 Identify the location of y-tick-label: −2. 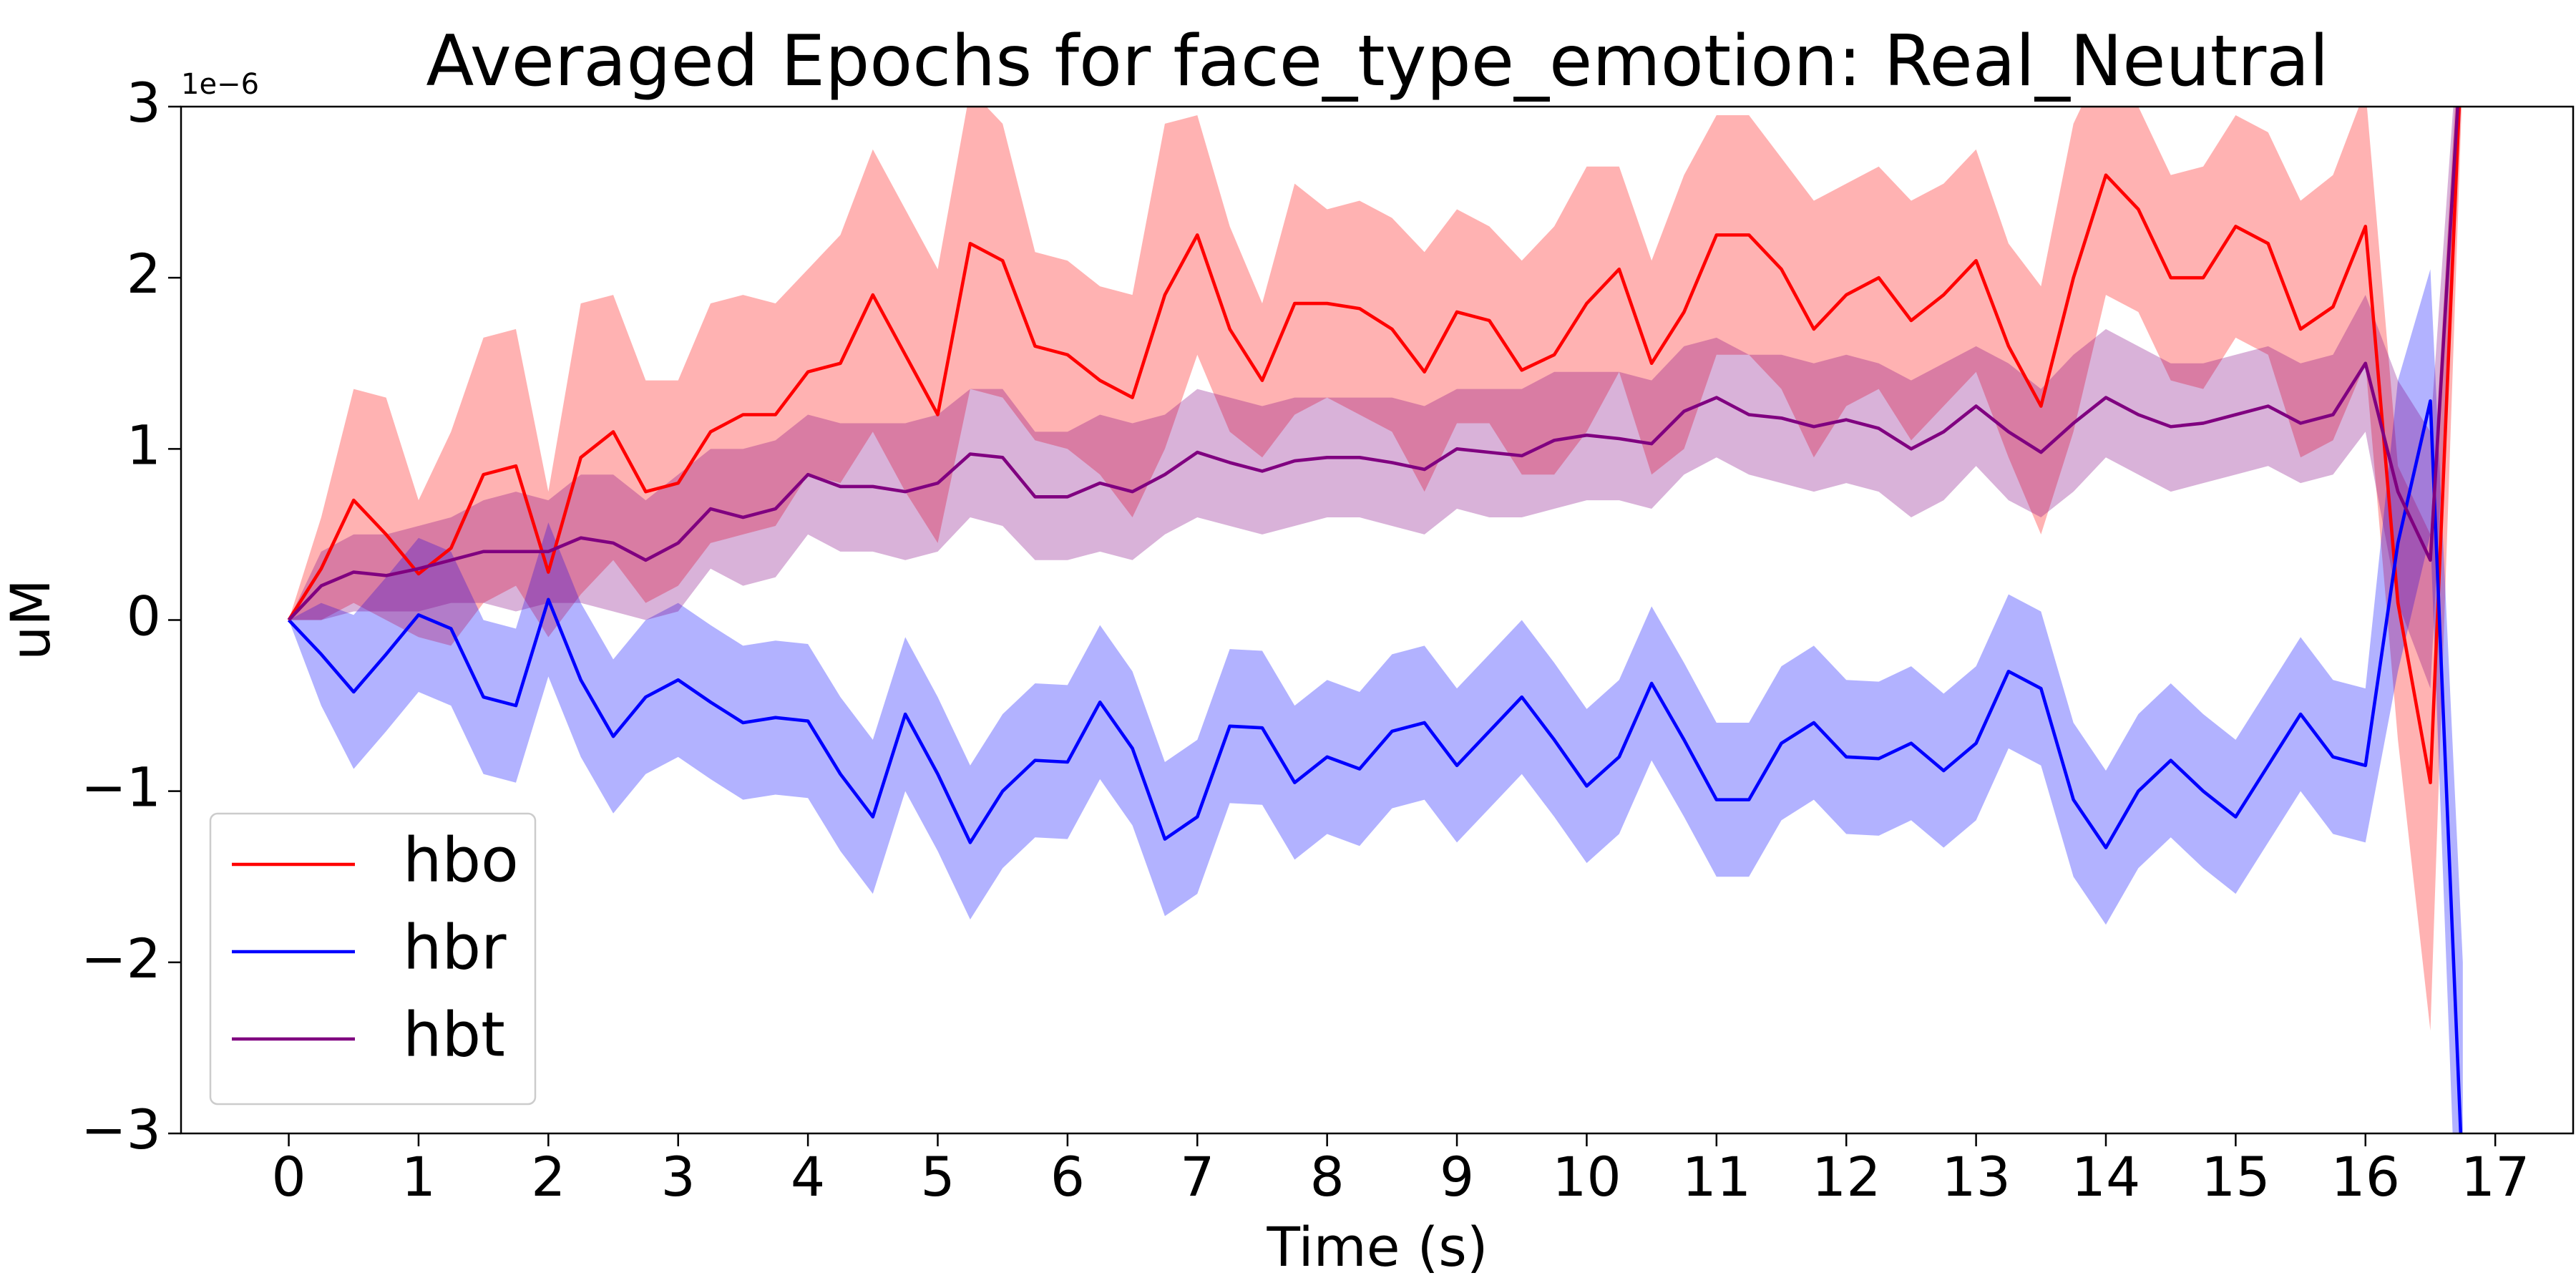
(121, 958).